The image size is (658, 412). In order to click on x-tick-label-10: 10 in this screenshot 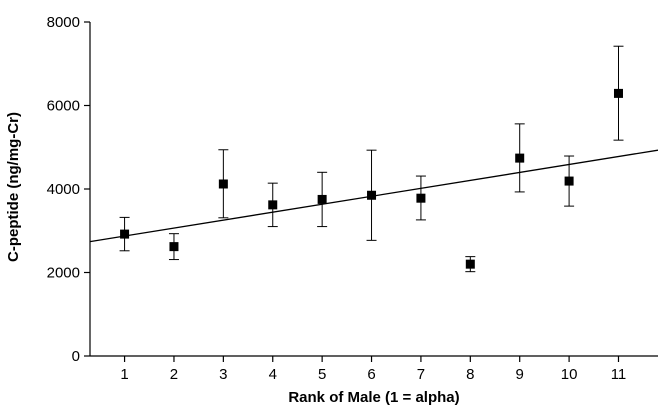, I will do `click(569, 374)`.